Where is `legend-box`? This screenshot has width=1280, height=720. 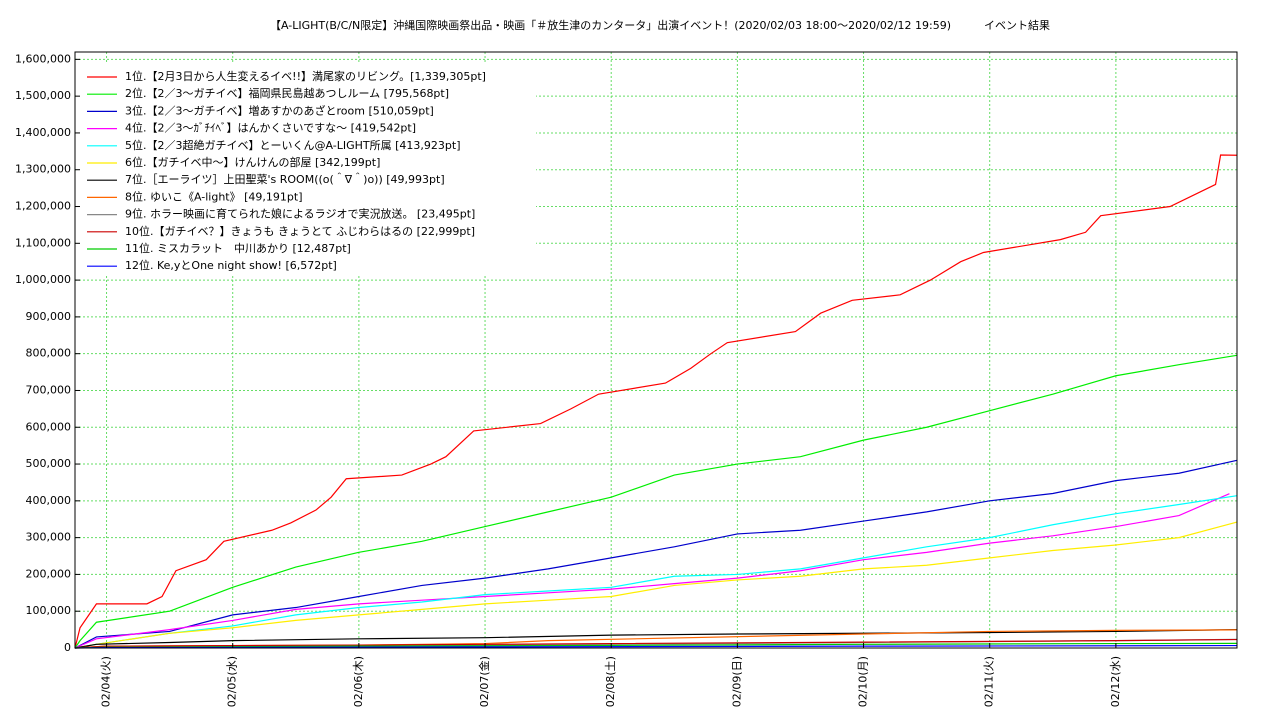 legend-box is located at coordinates (306, 169).